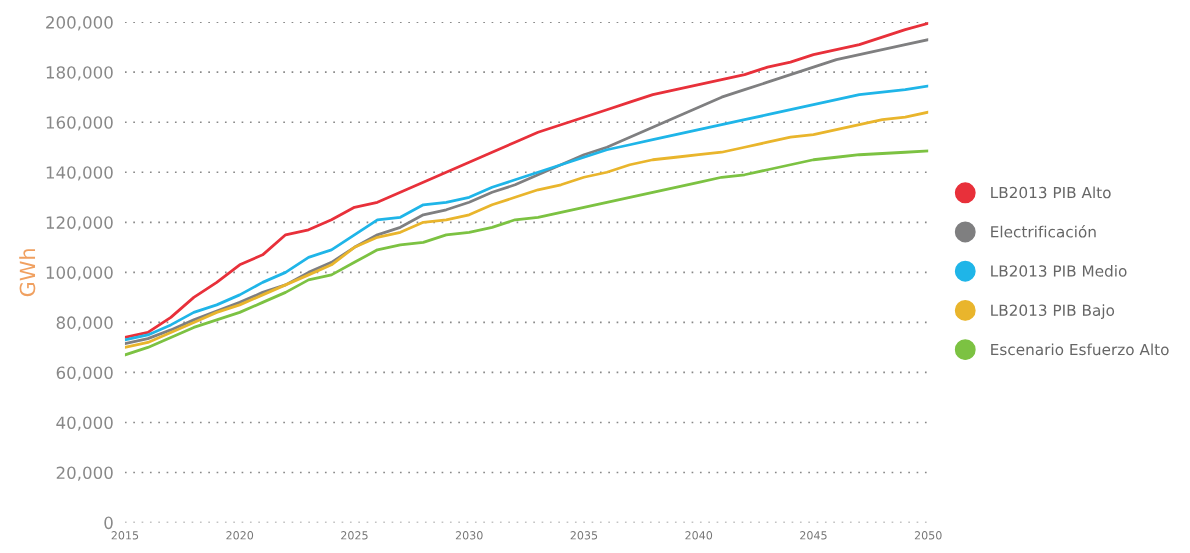 The image size is (1190, 553). What do you see at coordinates (1053, 311) in the screenshot?
I see `legend-label: LB2013 PIB Bajo` at bounding box center [1053, 311].